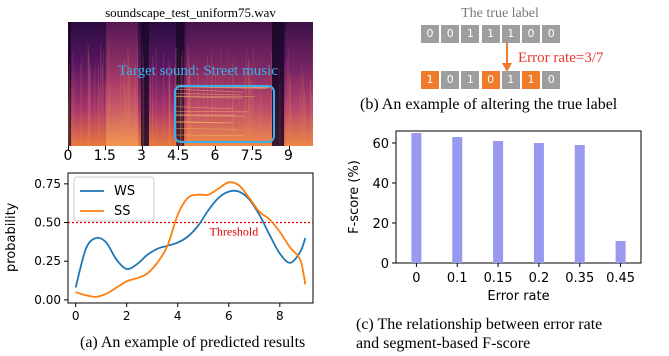 The image size is (669, 356). I want to click on true-label-title: The true label, so click(500, 13).